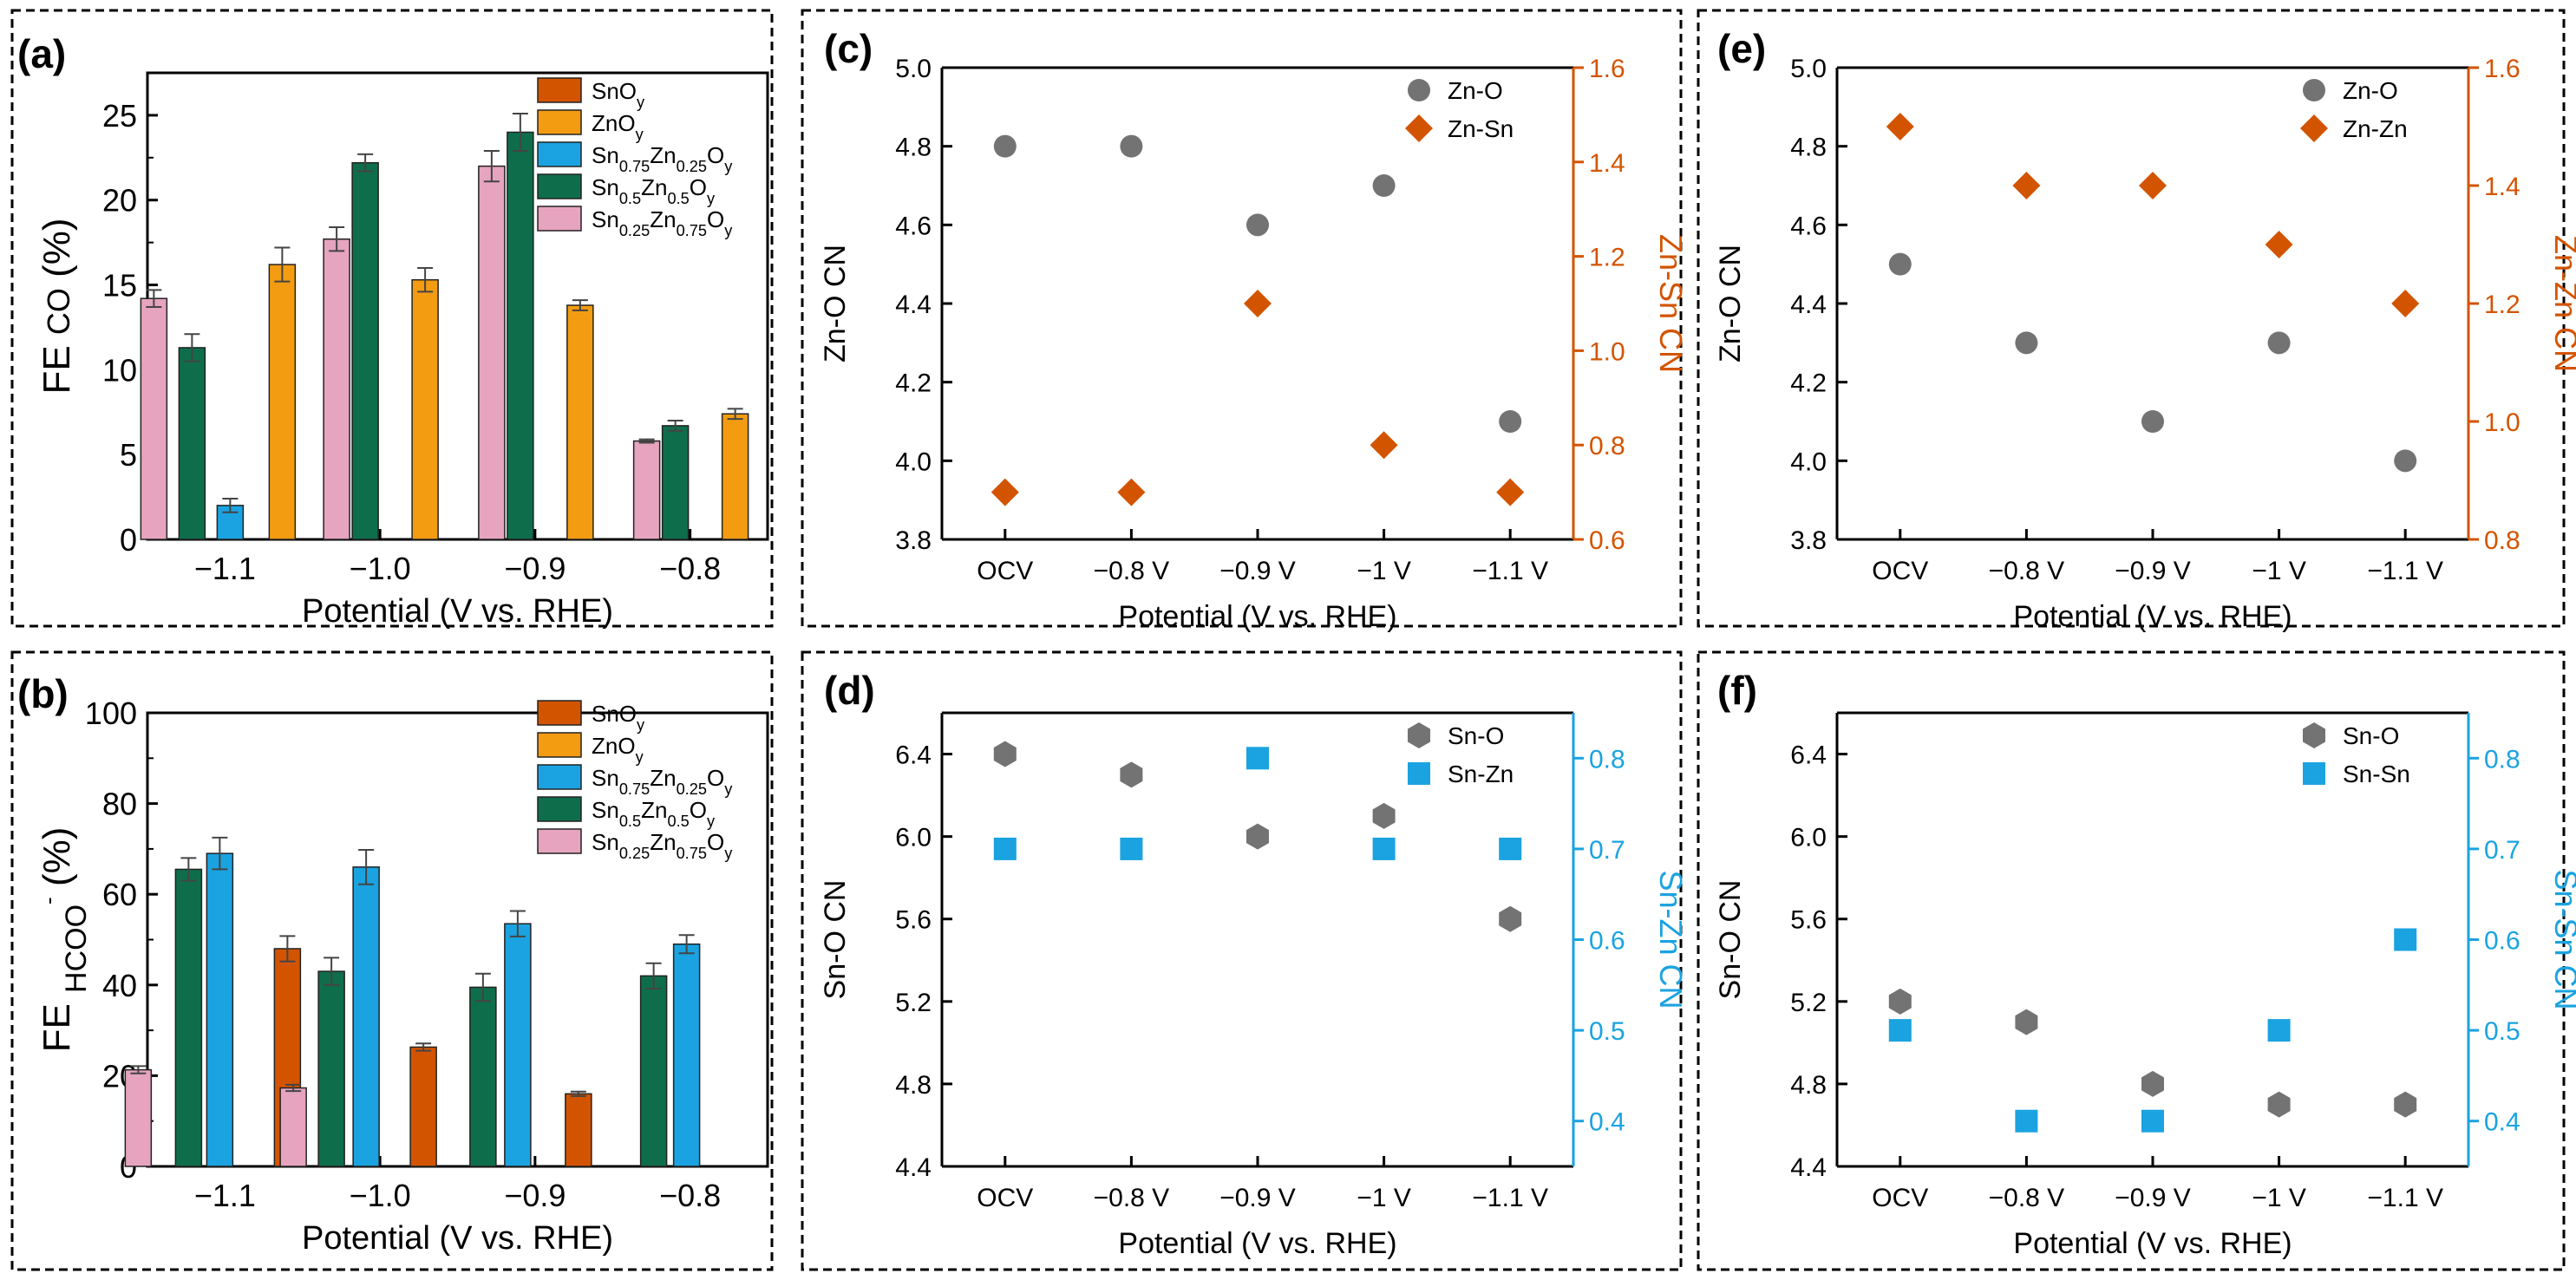 The height and width of the screenshot is (1280, 2576). What do you see at coordinates (225, 1195) in the screenshot?
I see `x-tick-label: −1.1` at bounding box center [225, 1195].